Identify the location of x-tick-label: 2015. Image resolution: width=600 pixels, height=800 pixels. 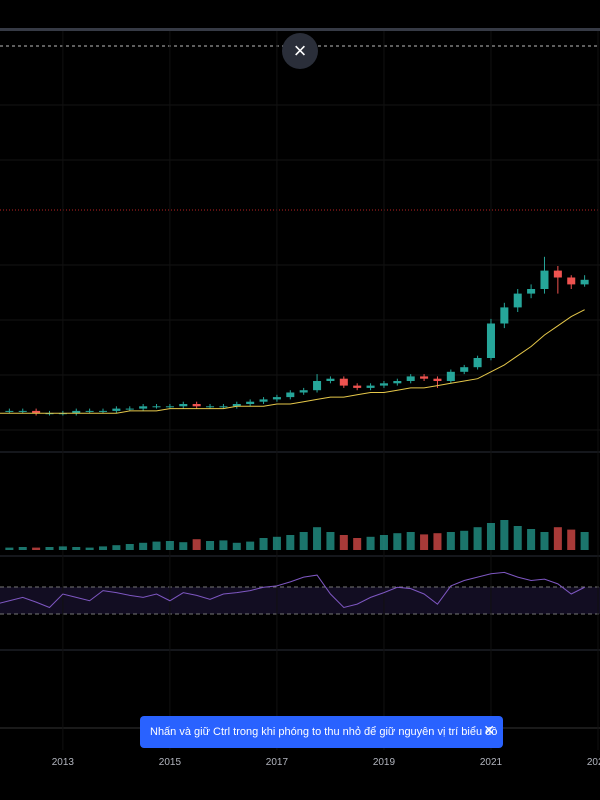
(170, 762).